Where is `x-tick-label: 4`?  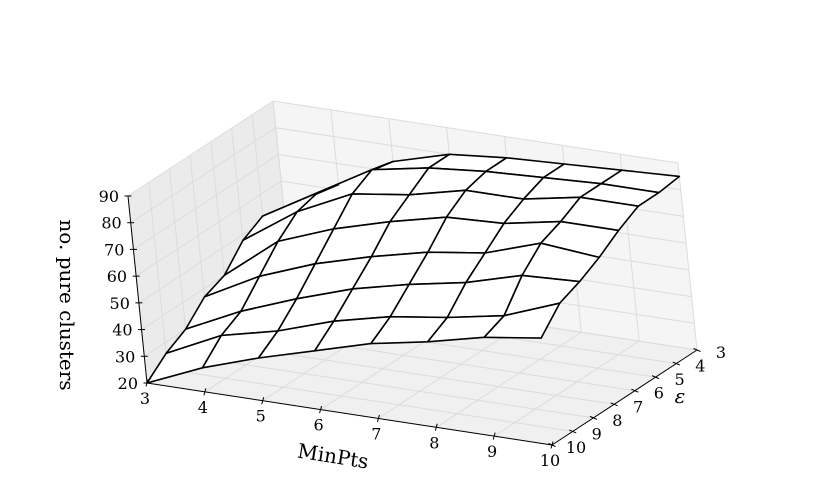
x-tick-label: 4 is located at coordinates (203, 407).